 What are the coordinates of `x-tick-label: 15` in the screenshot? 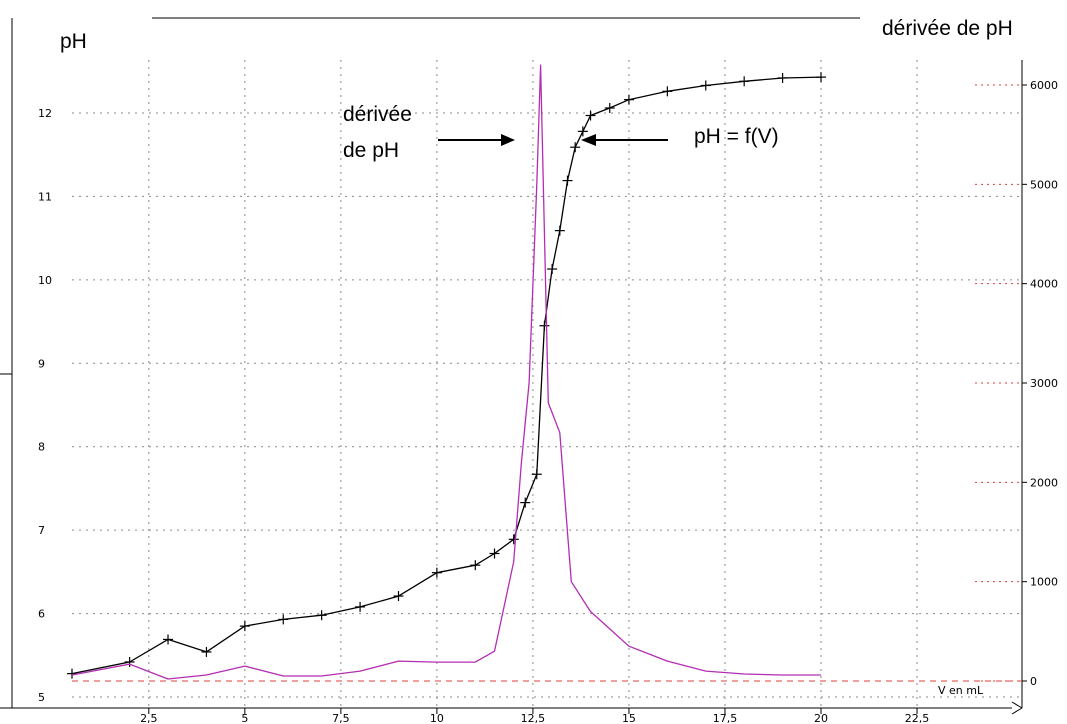 It's located at (629, 718).